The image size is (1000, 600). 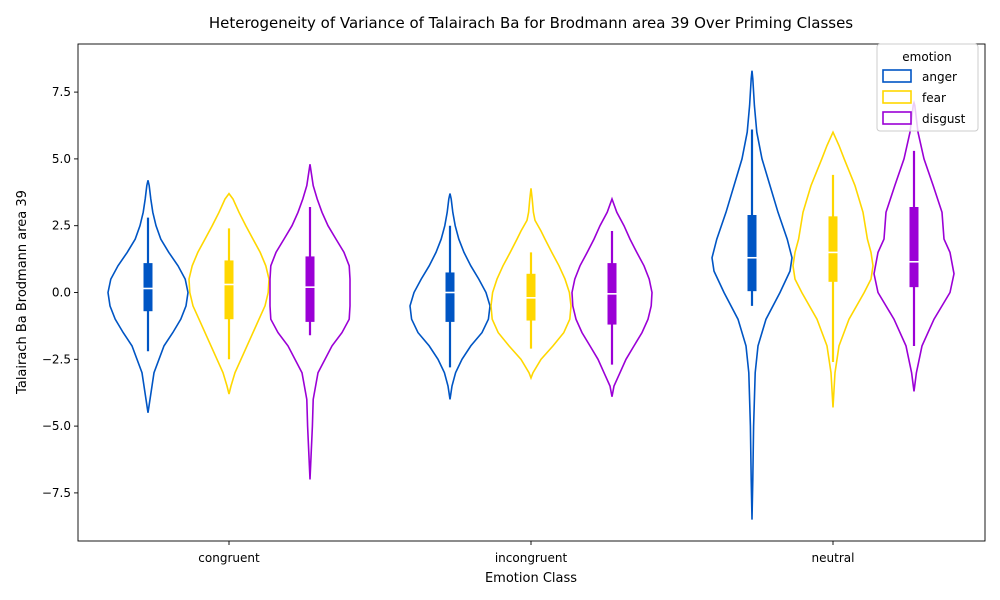 I want to click on legend: emotion anger fear disgust, so click(x=927, y=87).